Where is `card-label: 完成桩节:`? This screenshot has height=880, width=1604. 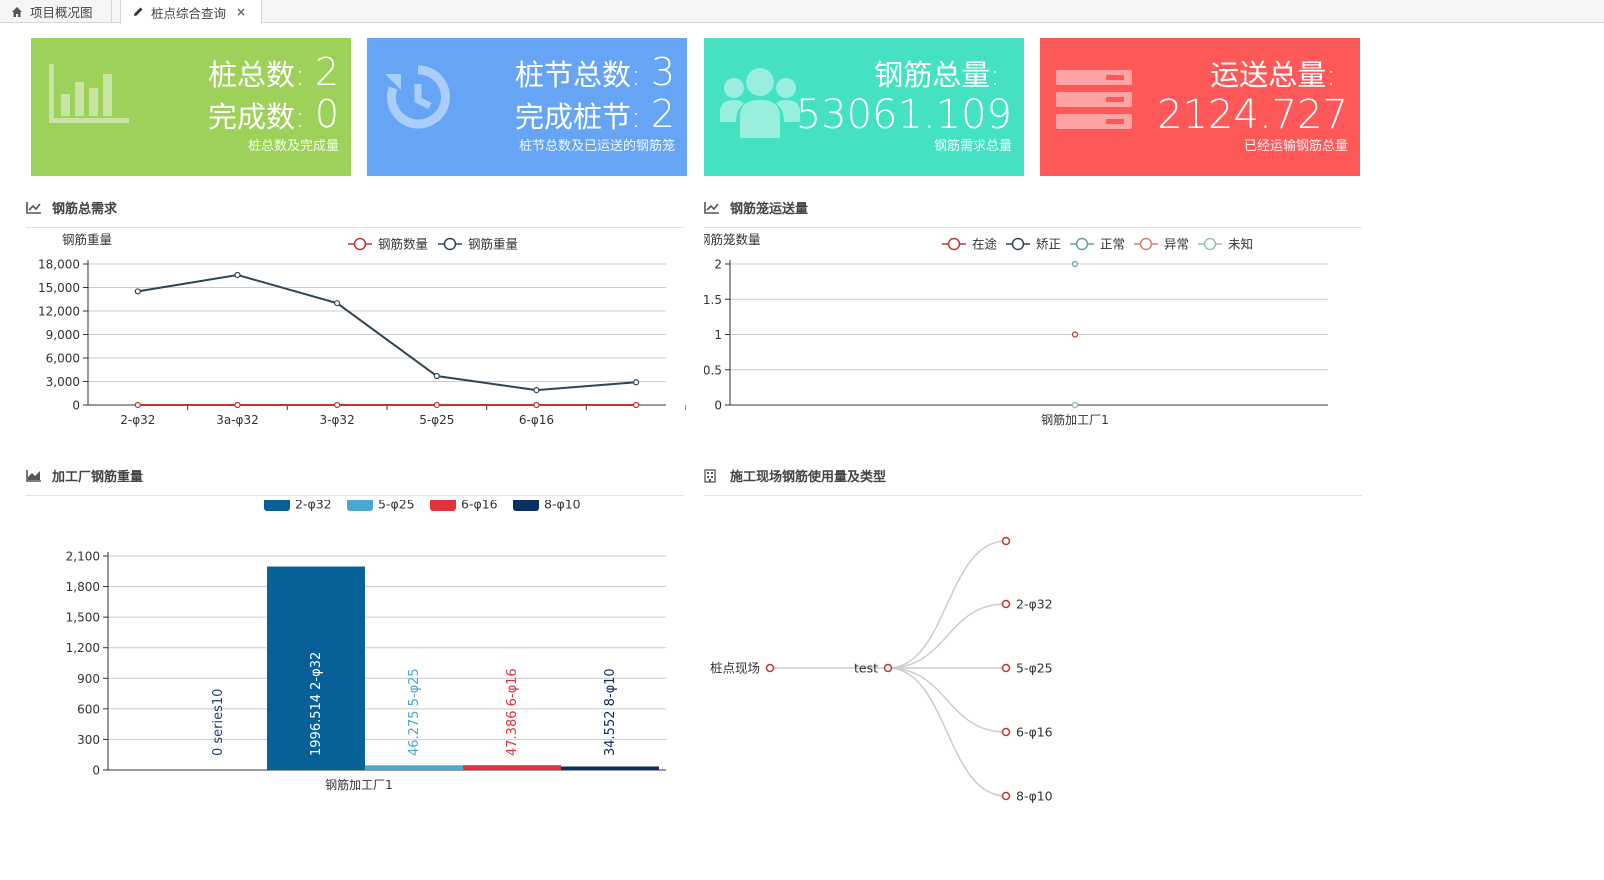
card-label: 完成桩节: is located at coordinates (578, 117).